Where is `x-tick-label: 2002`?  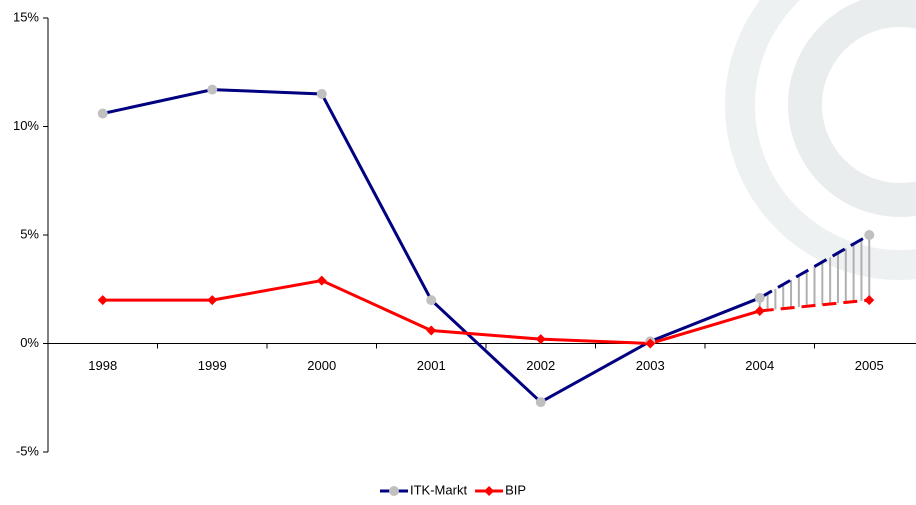 x-tick-label: 2002 is located at coordinates (540, 365).